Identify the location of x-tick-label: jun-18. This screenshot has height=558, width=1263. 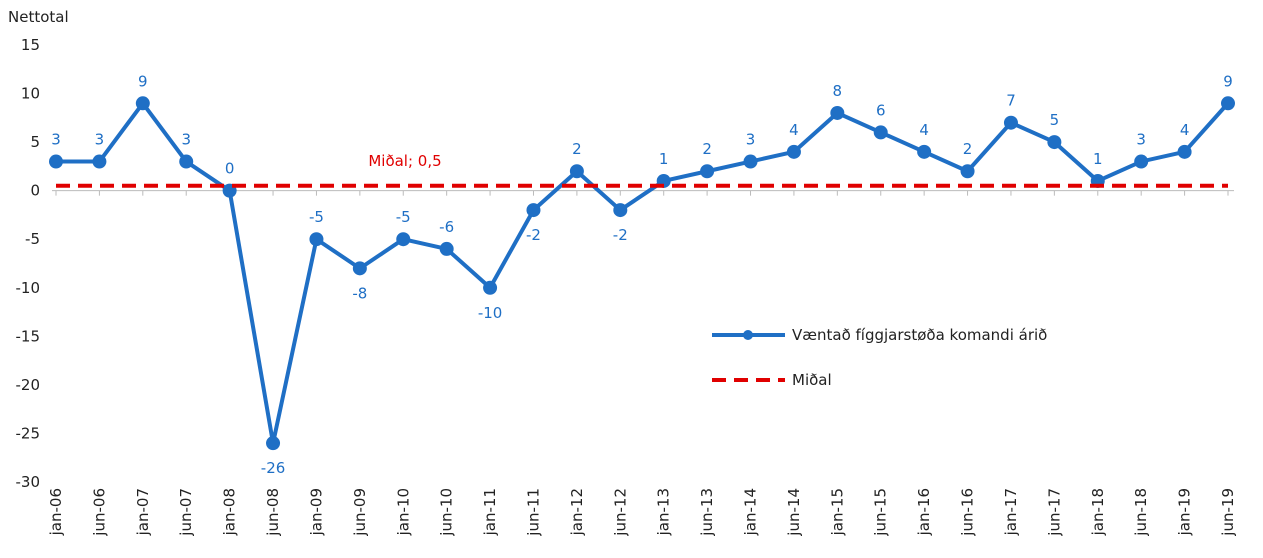
(1141, 512).